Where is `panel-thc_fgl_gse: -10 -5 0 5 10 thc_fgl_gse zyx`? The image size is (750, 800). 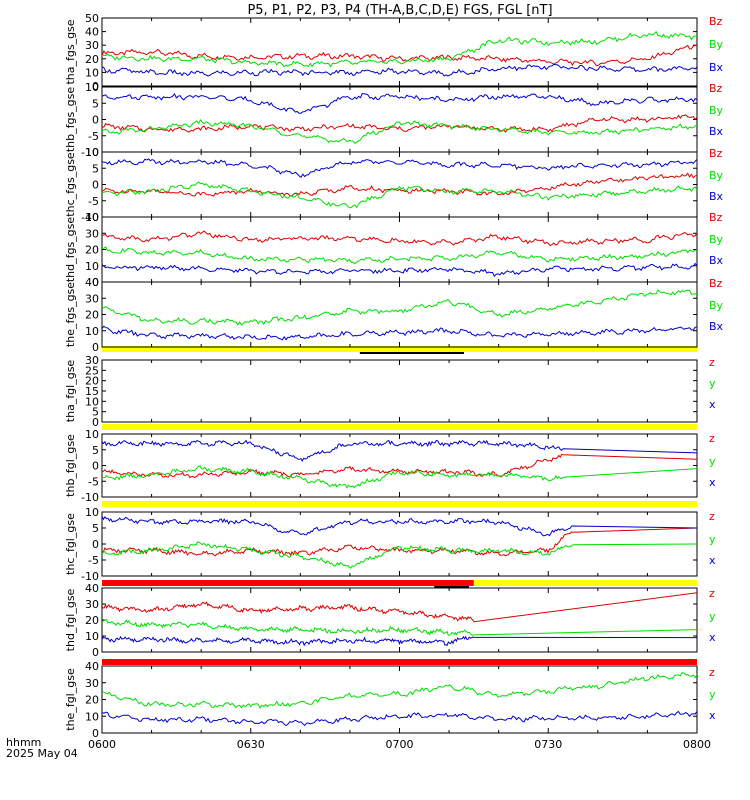 panel-thc_fgl_gse: -10 -5 0 5 10 thc_fgl_gse zyx is located at coordinates (390, 544).